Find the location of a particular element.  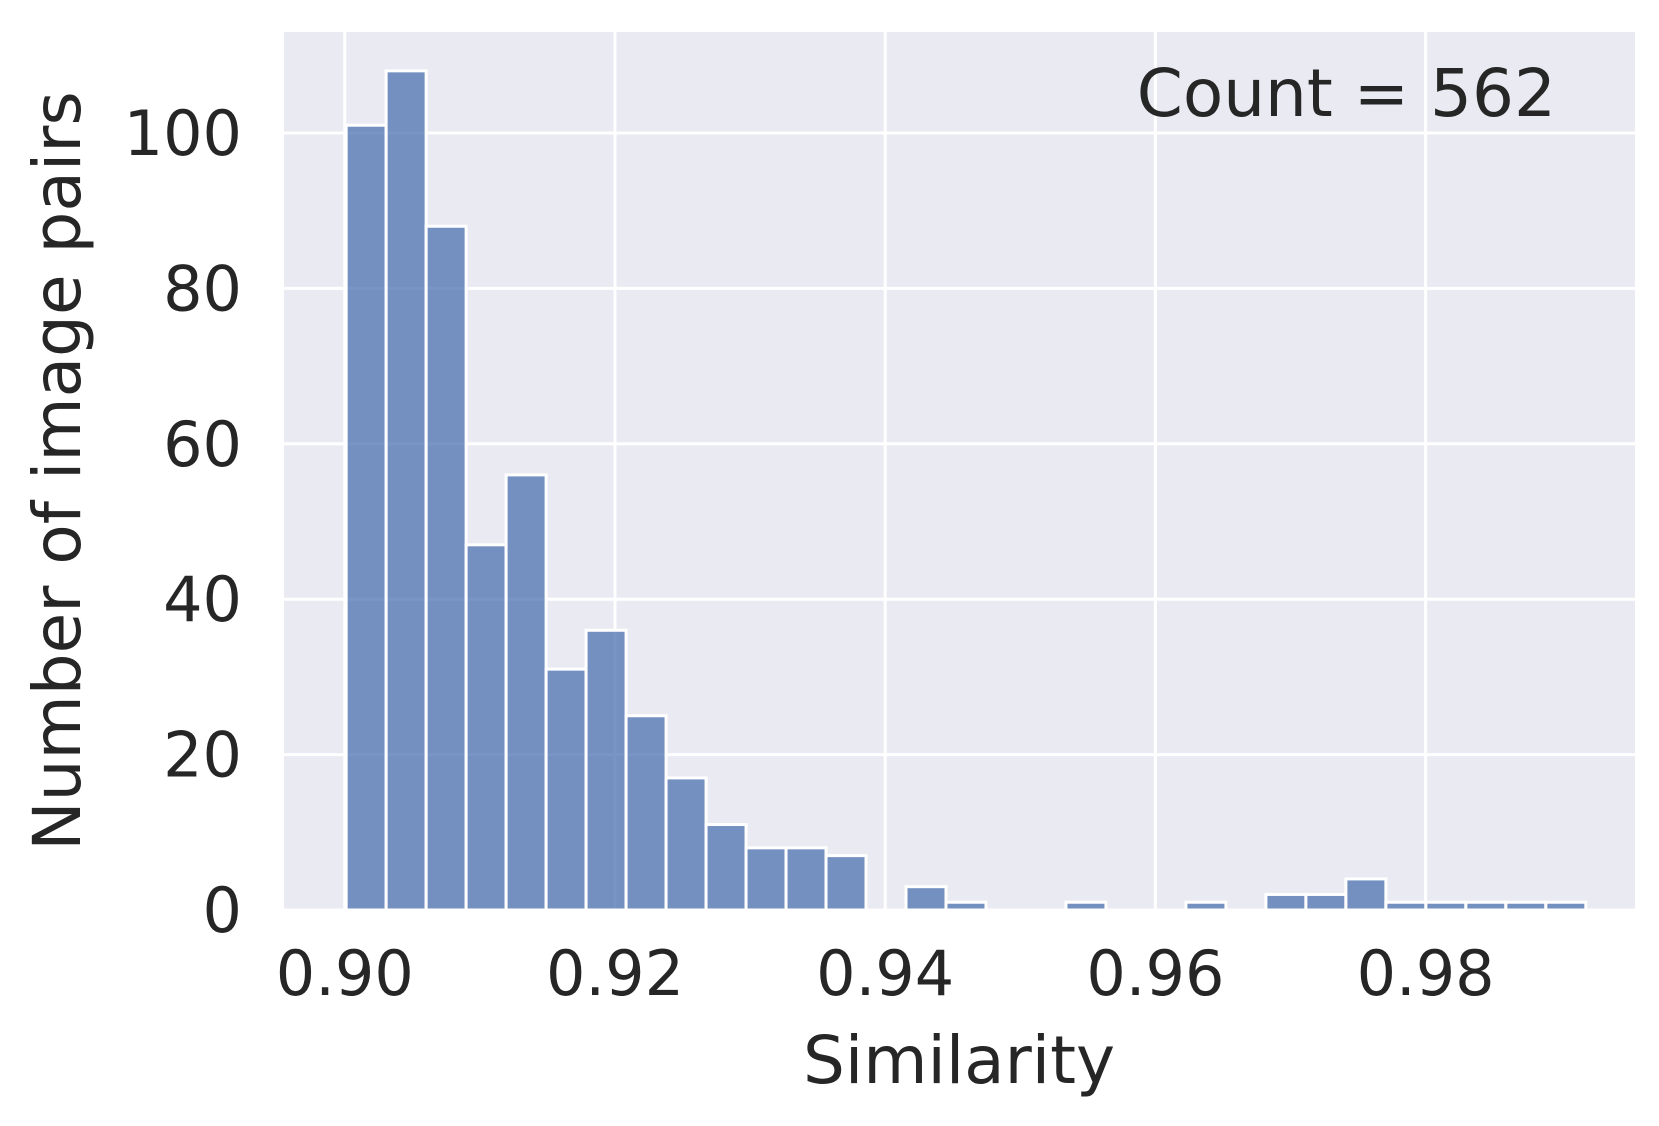

x-tick-label-2: 0.94 is located at coordinates (885, 973).